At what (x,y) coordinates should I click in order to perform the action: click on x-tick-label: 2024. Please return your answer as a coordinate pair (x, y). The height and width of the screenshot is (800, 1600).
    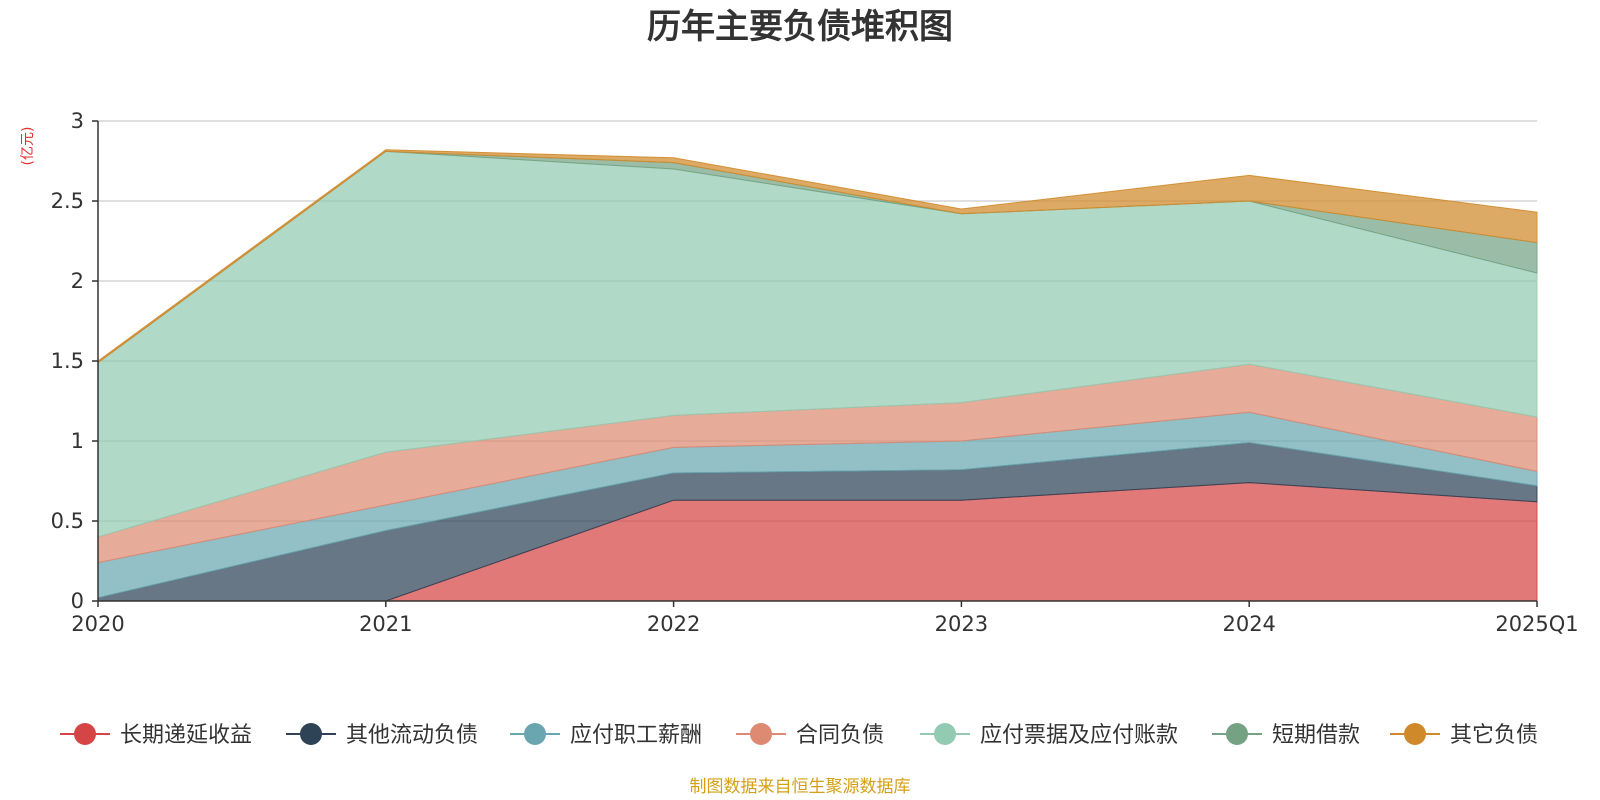
    Looking at the image, I should click on (1248, 624).